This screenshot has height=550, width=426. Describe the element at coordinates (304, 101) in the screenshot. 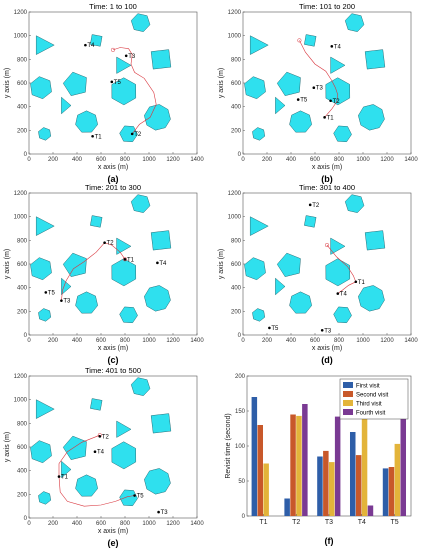

I see `target-label-t5: T5` at that location.